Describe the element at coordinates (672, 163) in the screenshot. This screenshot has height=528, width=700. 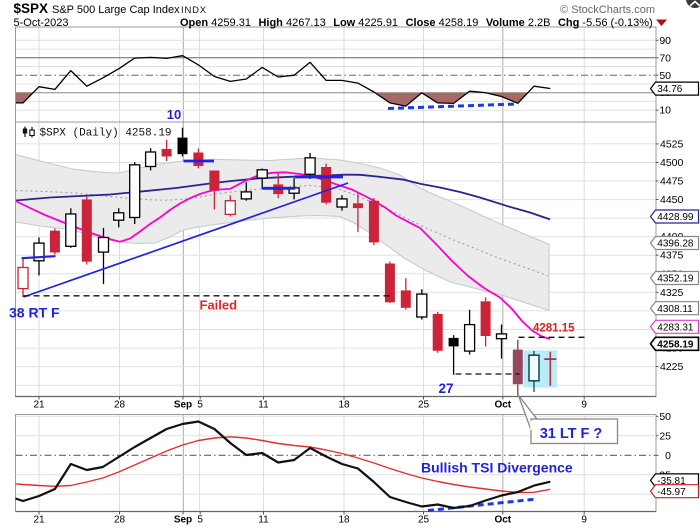
I see `svg-text: 4500` at that location.